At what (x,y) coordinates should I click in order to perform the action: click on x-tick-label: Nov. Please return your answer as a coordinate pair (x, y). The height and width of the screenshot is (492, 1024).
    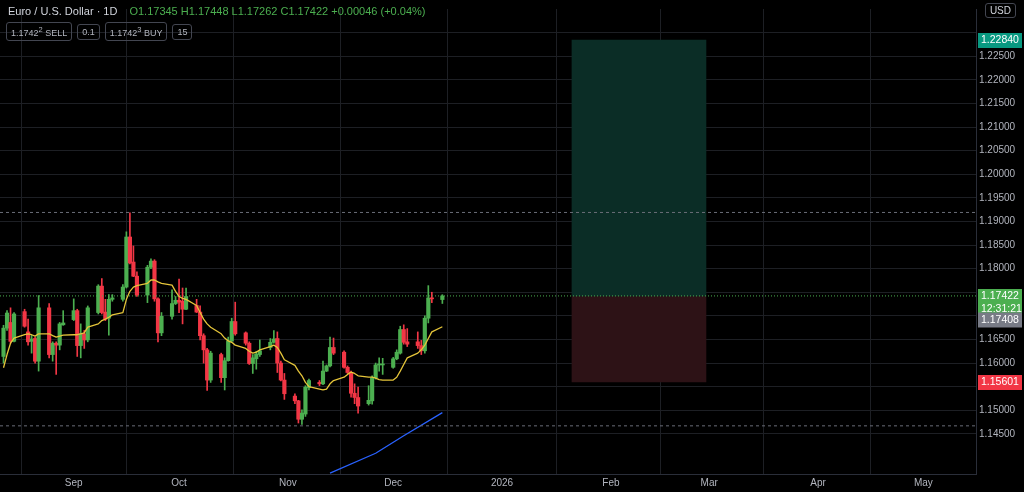
    Looking at the image, I should click on (287, 482).